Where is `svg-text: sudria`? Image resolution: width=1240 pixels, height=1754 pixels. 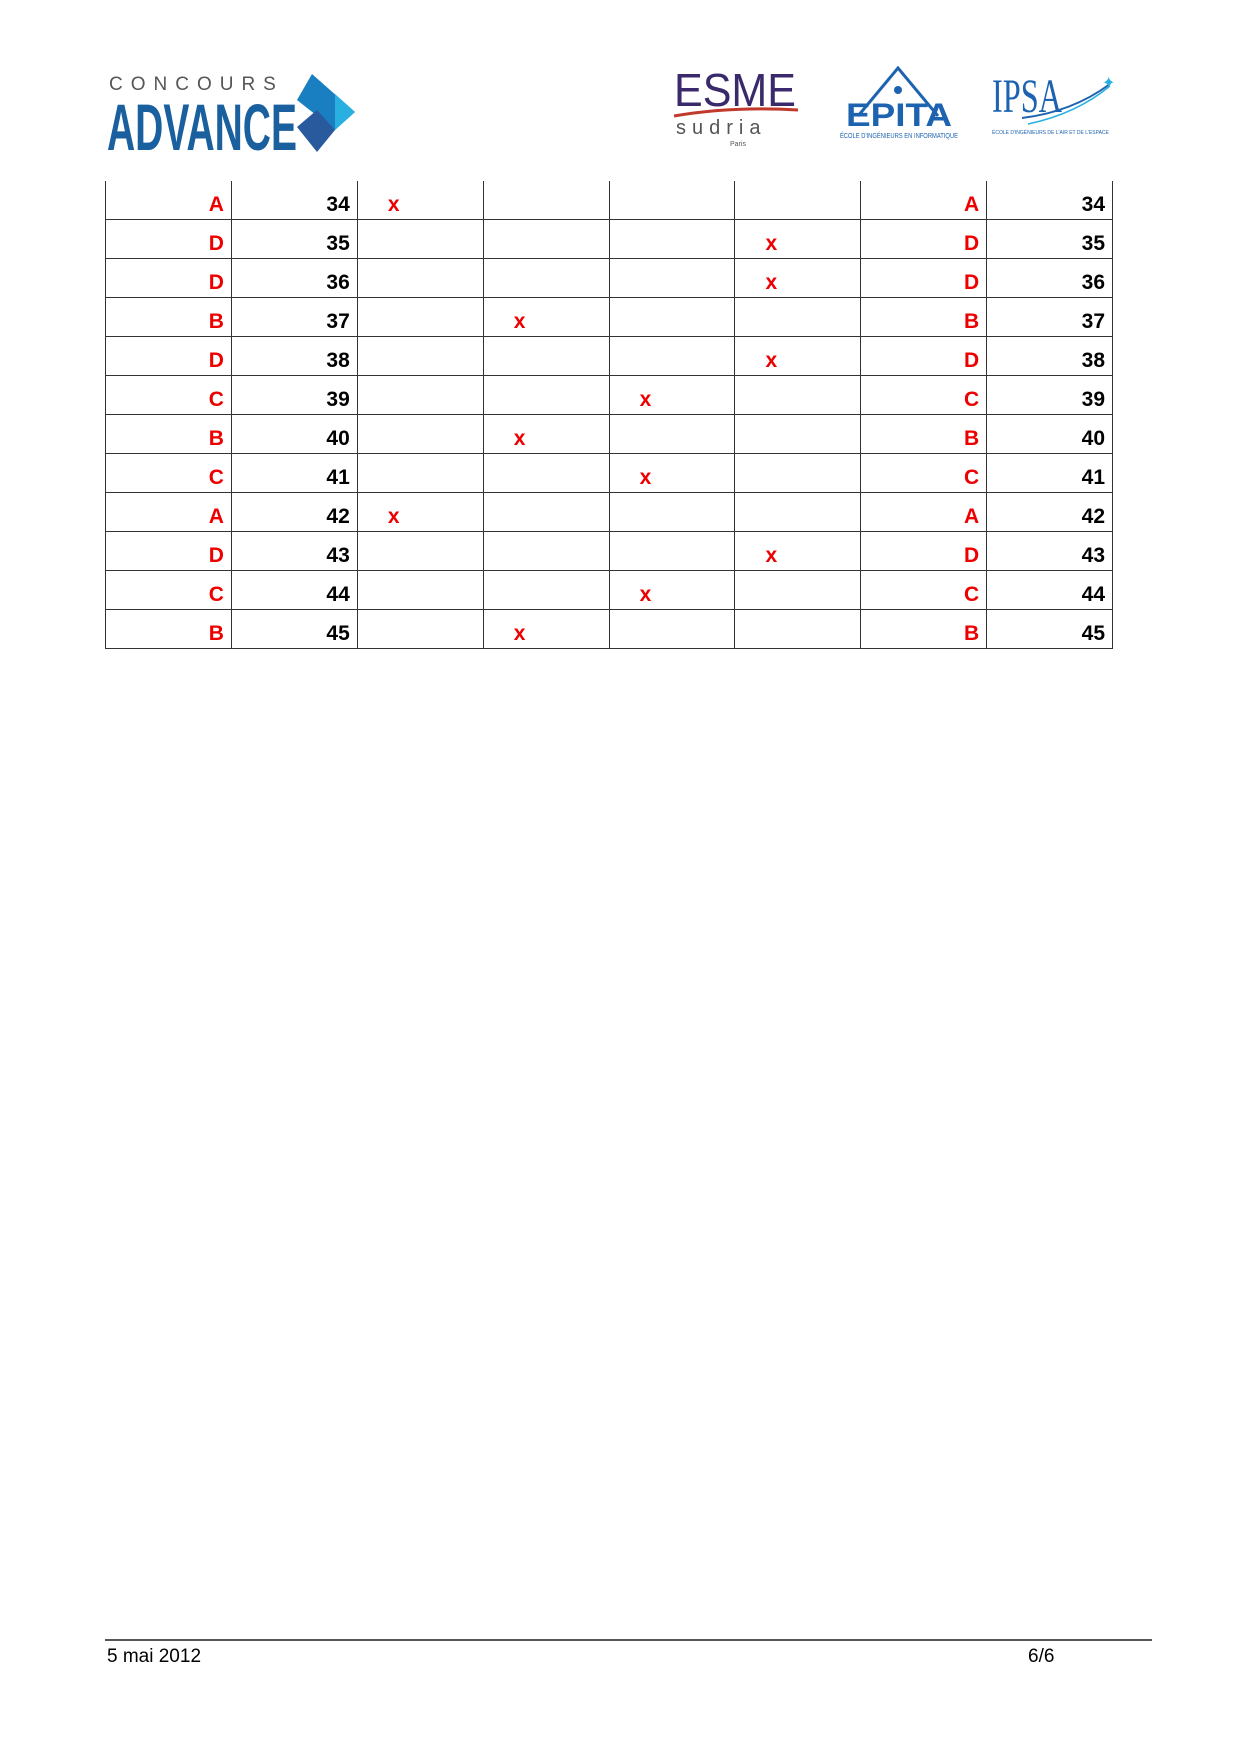 svg-text: sudria is located at coordinates (721, 128).